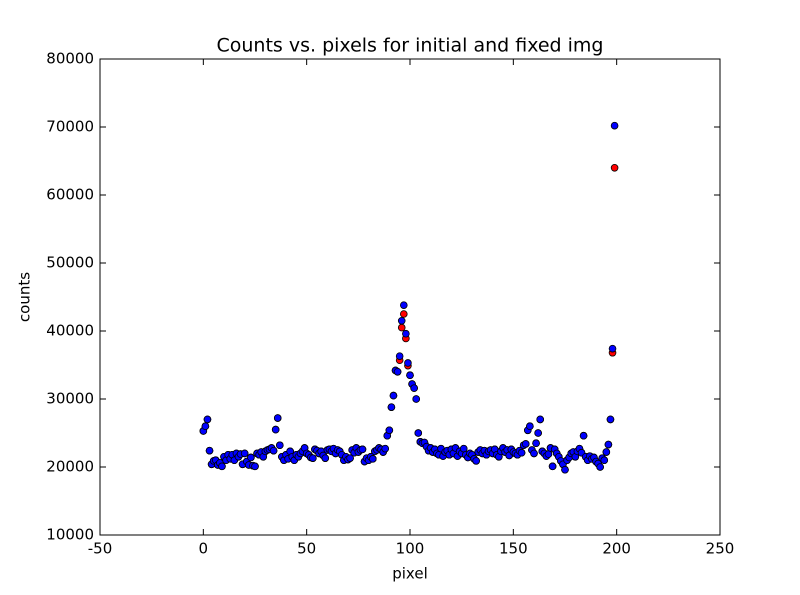 Image resolution: width=800 pixels, height=595 pixels. I want to click on x-tick-label: 50, so click(306, 549).